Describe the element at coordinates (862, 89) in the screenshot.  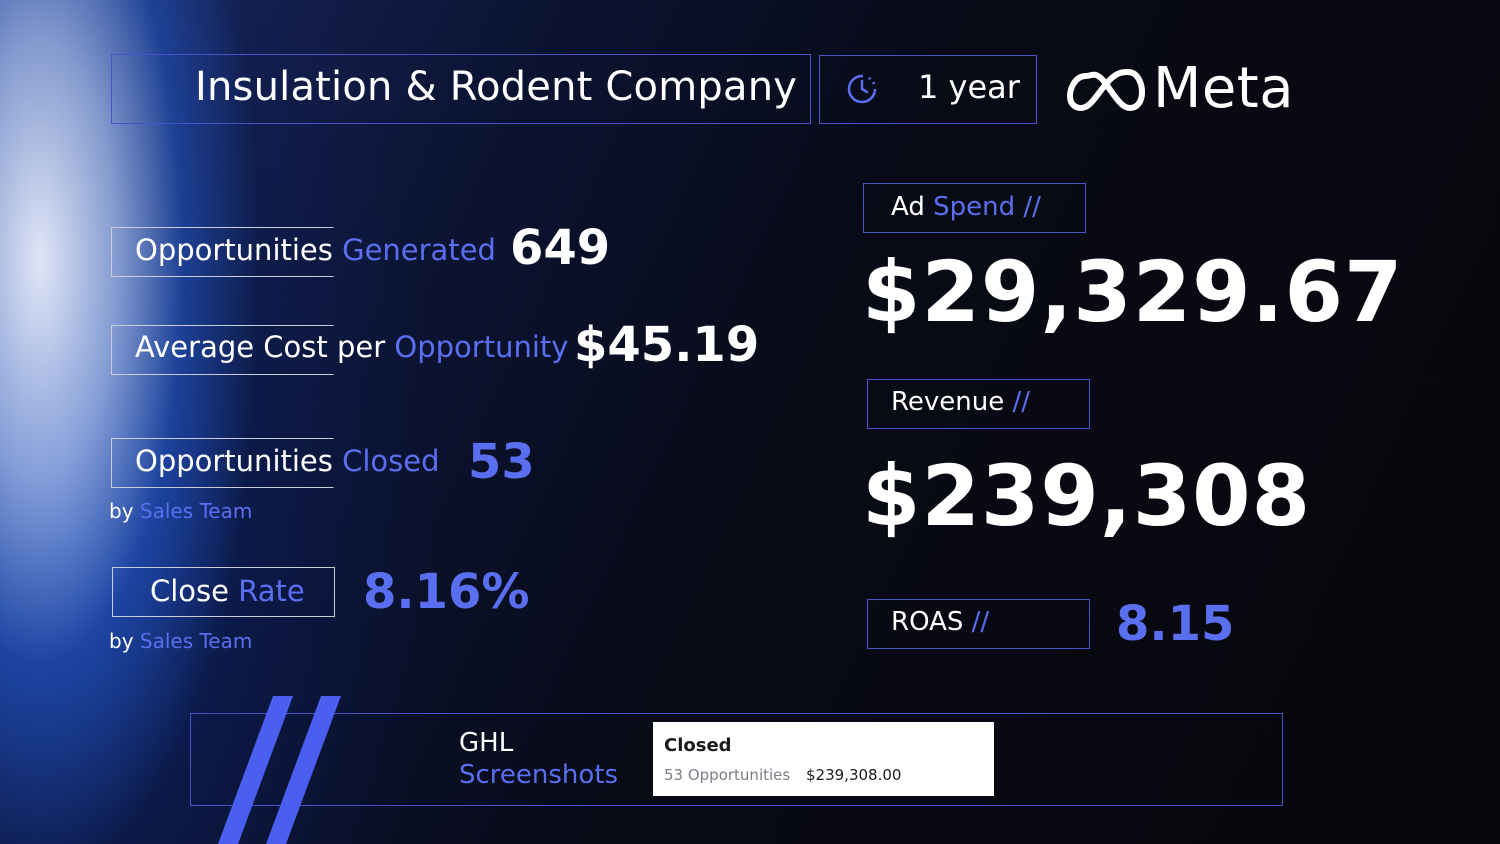
I see `clock-icon` at that location.